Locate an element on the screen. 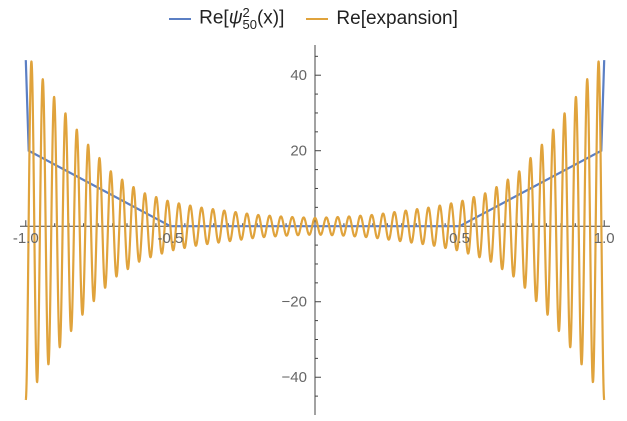 The height and width of the screenshot is (421, 627). x-tick-label: 1.0 is located at coordinates (604, 238).